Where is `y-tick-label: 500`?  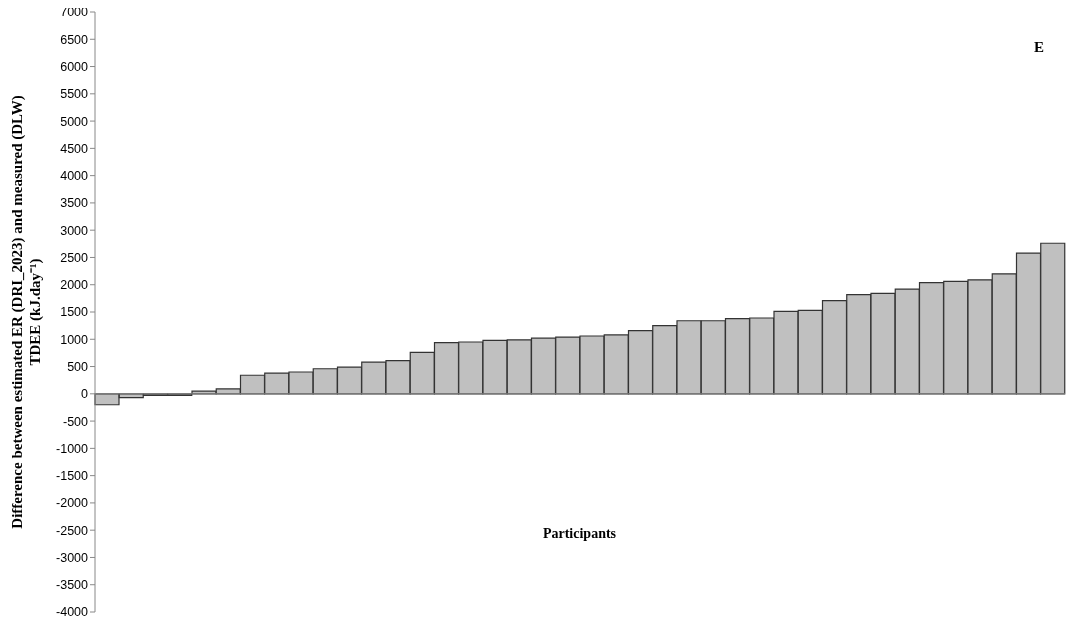
y-tick-label: 500 is located at coordinates (78, 366).